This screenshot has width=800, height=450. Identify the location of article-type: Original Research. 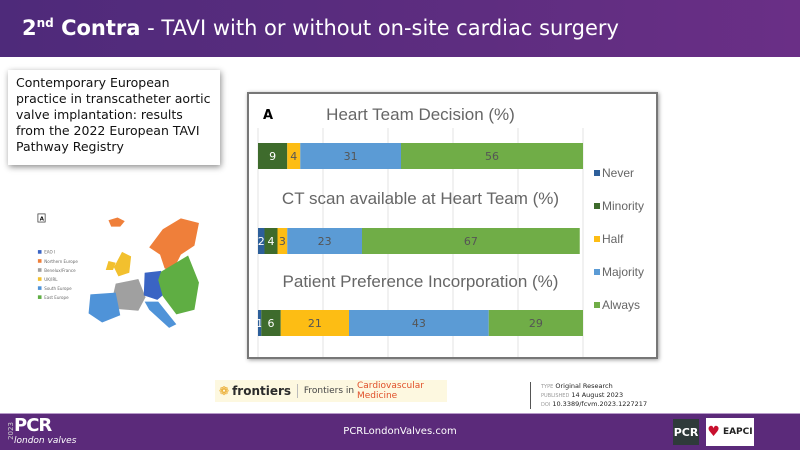
(584, 386).